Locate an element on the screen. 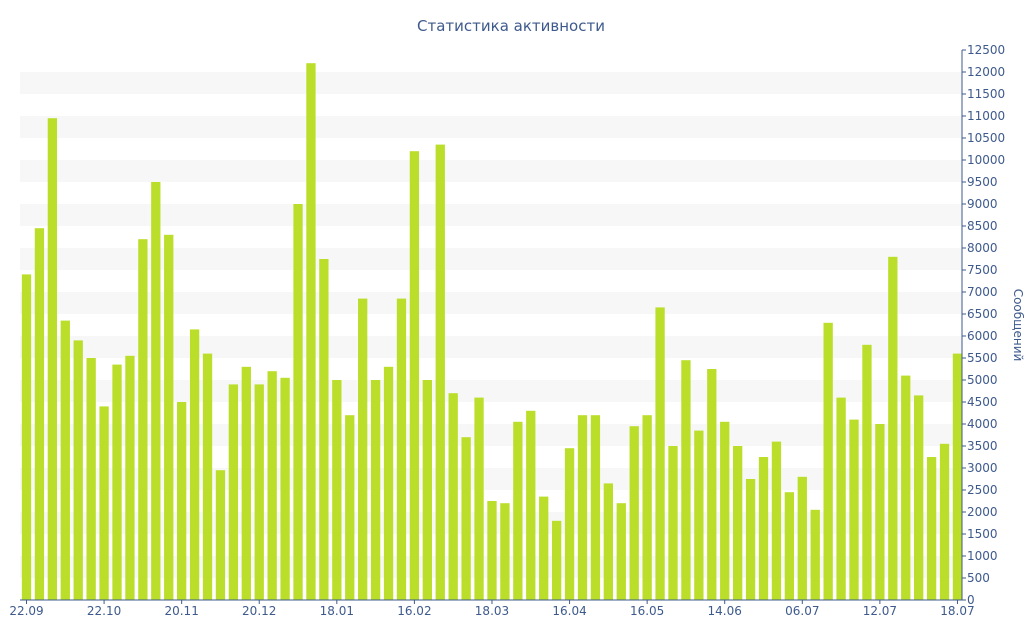 The height and width of the screenshot is (640, 1024). y-axis-title: Сообщений is located at coordinates (1017, 325).